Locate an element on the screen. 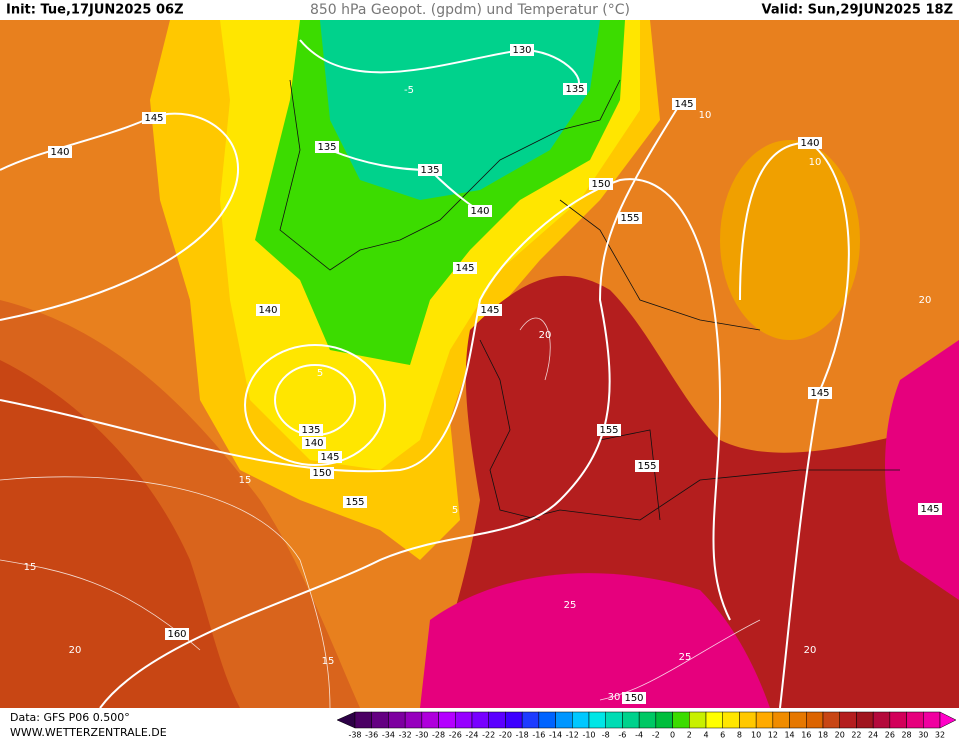 This screenshot has height=745, width=959. temperature-label: -5 is located at coordinates (409, 90).